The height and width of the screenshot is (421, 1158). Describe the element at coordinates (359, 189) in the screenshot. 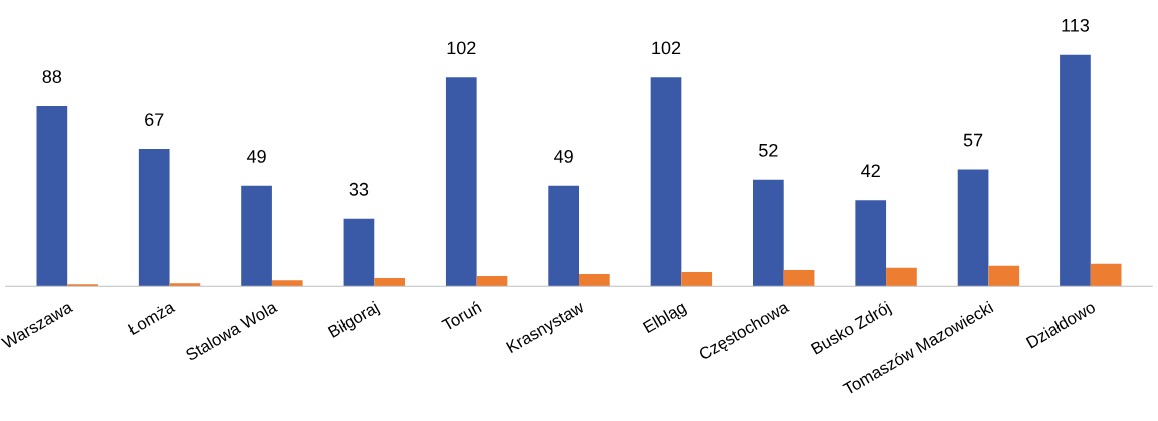

I see `data-label: 33` at that location.